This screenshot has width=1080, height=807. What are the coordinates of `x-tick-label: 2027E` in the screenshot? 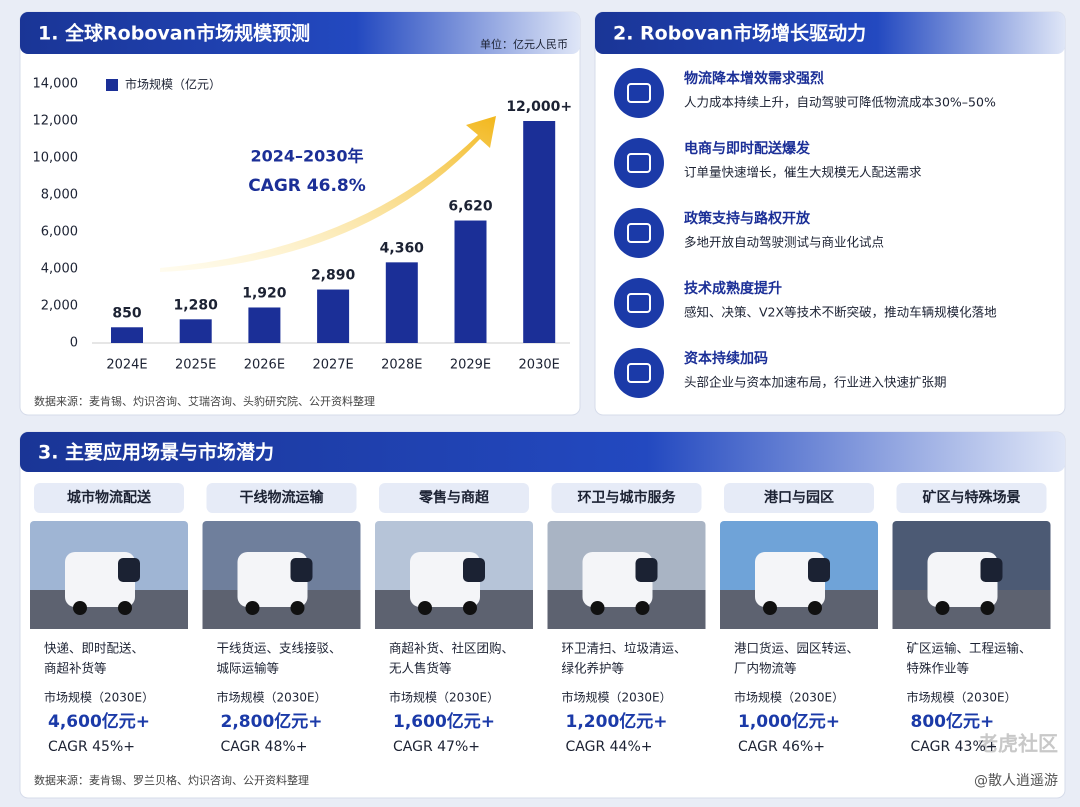 It's located at (332, 365).